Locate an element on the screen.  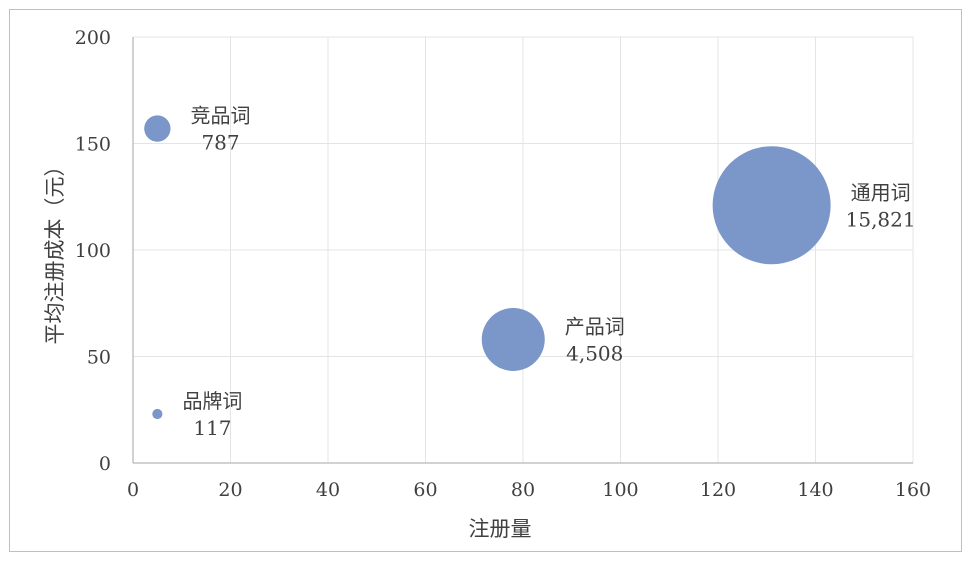
x-axis-ticks: 0 20 40 60 80 100 120 140 160 is located at coordinates (529, 490).